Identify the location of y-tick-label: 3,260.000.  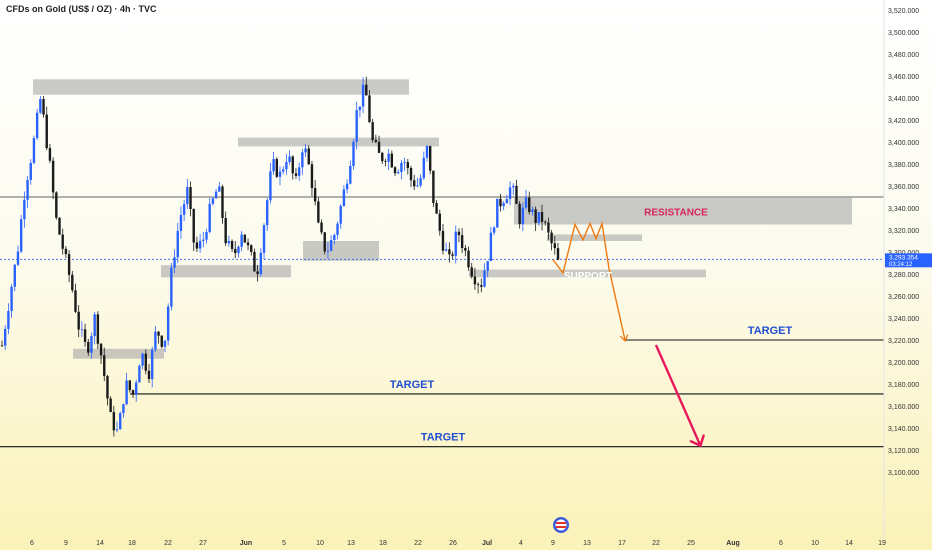
(903, 297).